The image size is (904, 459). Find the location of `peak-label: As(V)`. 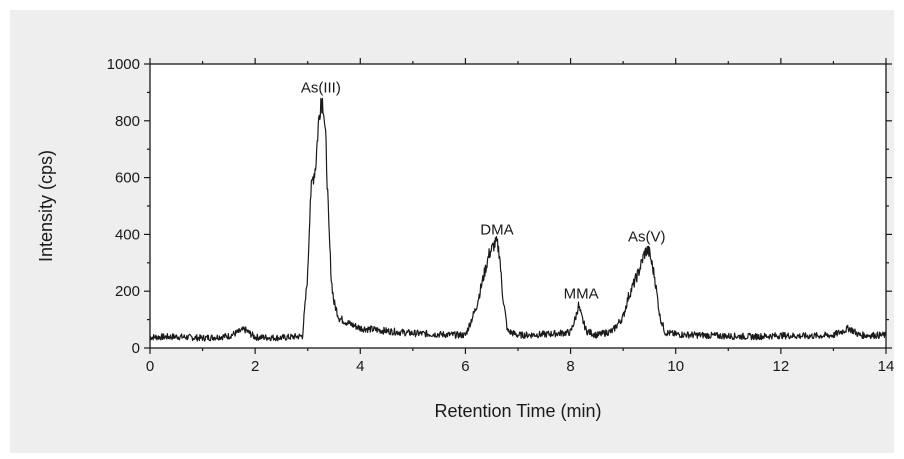

peak-label: As(V) is located at coordinates (647, 237).